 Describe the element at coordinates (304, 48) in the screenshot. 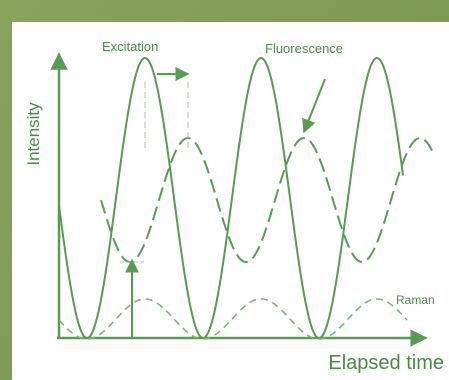

I see `fluorescence-label: Fluorescence` at that location.